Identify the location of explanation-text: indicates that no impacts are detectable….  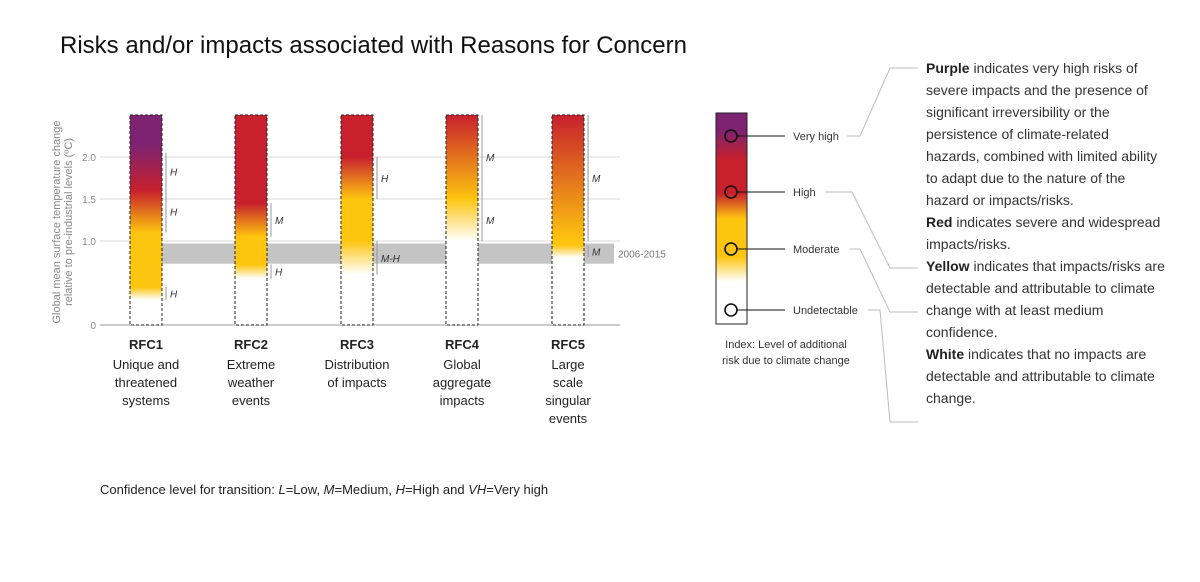
(1040, 376).